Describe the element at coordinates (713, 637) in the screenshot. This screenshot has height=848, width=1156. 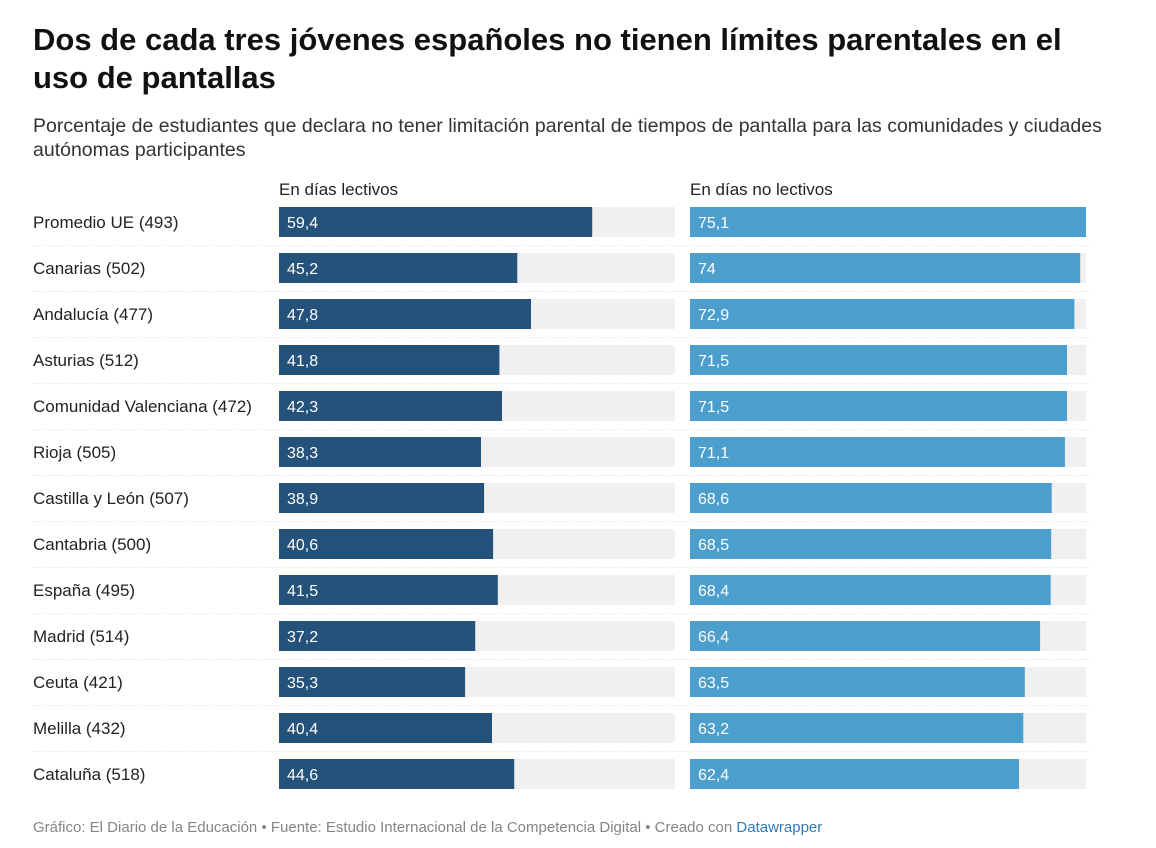
I see `value-label: 66,4` at that location.